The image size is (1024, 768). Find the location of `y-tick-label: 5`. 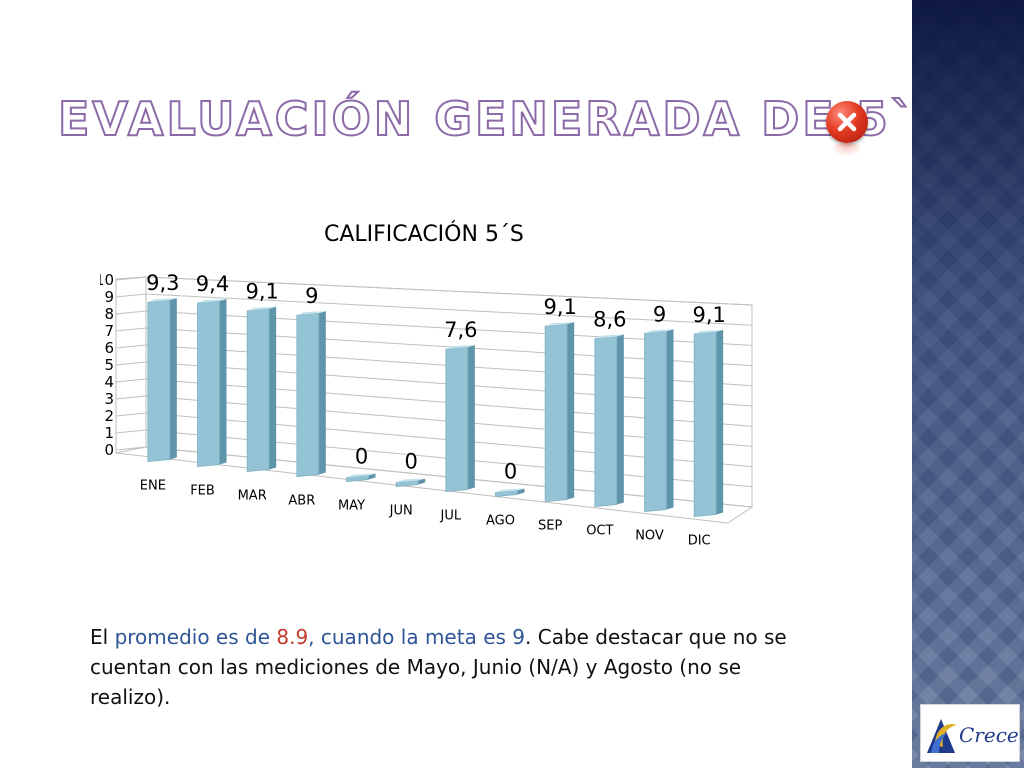

y-tick-label: 5 is located at coordinates (109, 365).